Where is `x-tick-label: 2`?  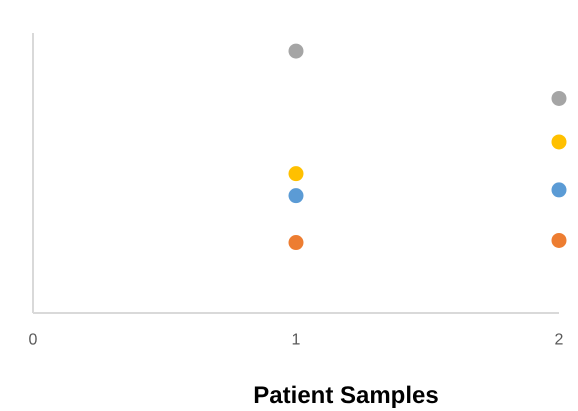 x-tick-label: 2 is located at coordinates (559, 339).